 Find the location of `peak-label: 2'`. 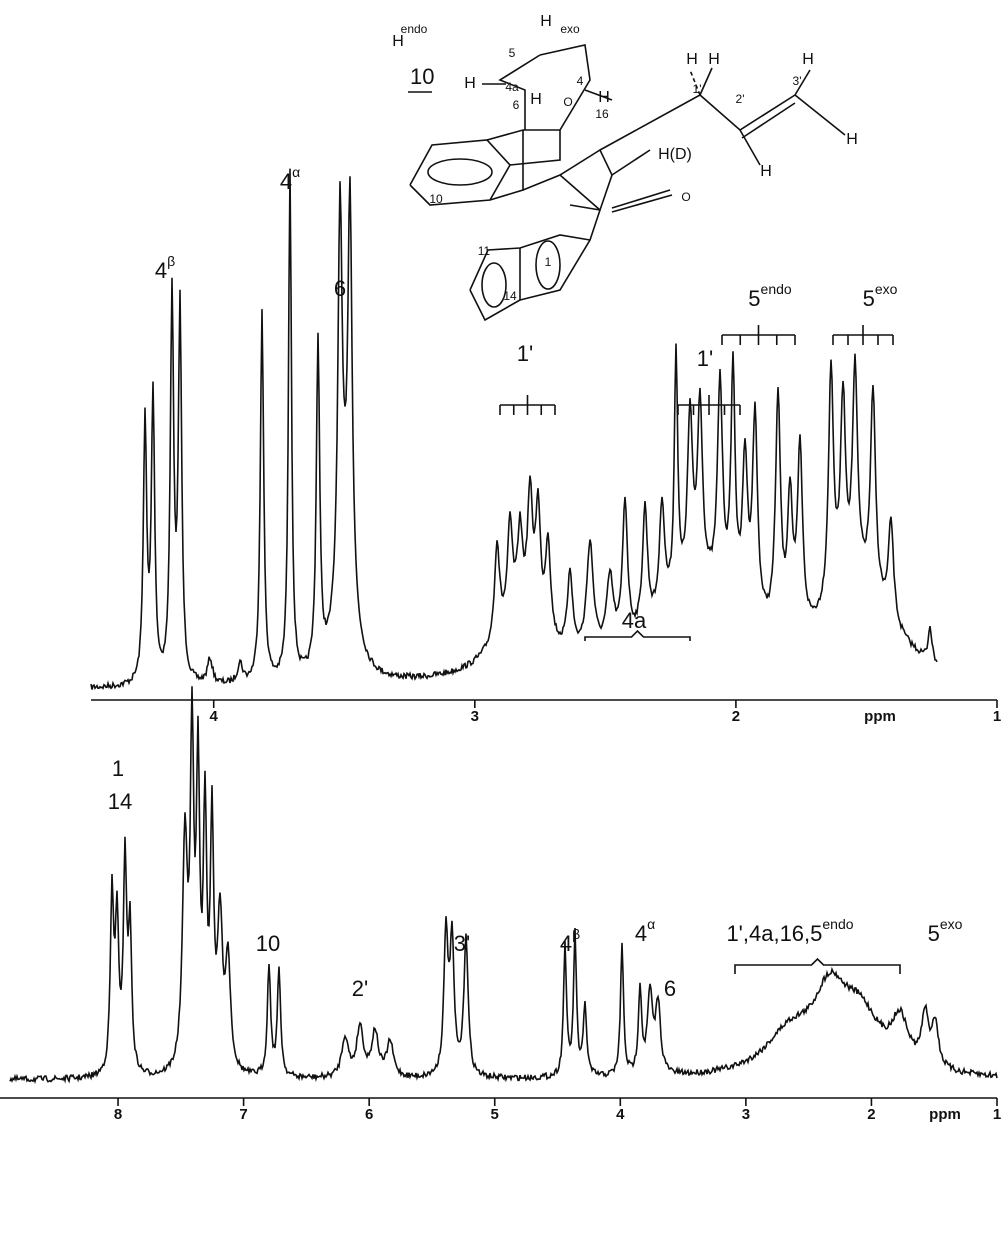

peak-label: 2' is located at coordinates (360, 988).